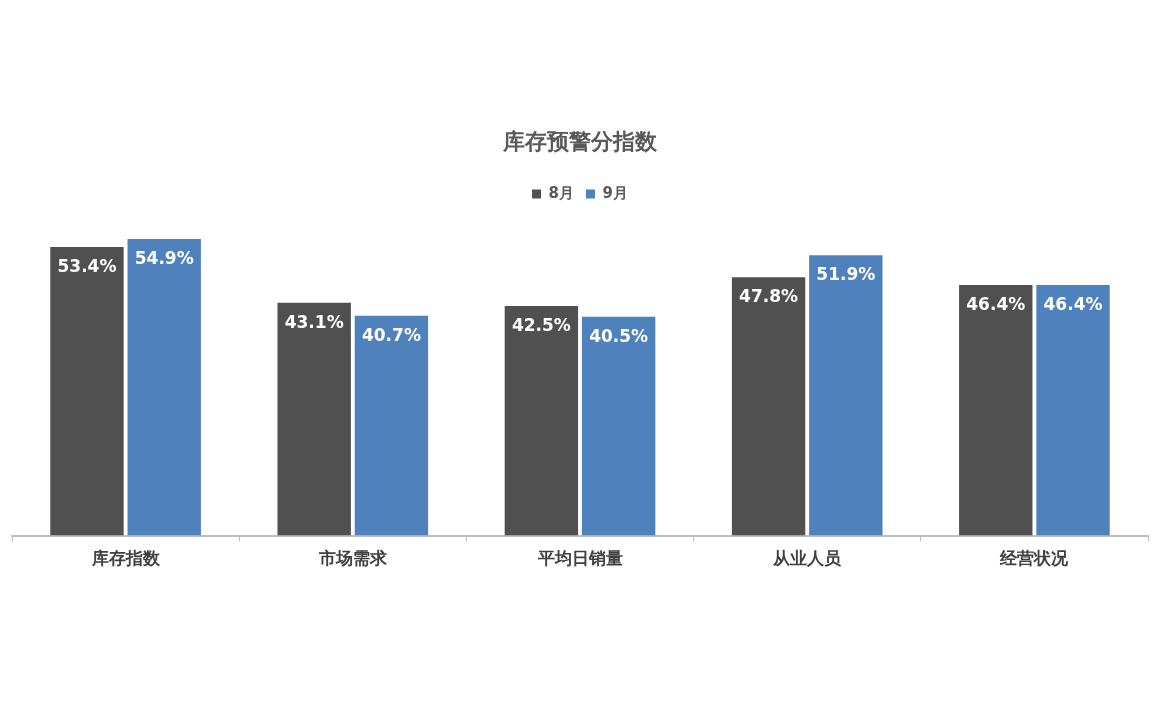  I want to click on data-label: 54.9%, so click(164, 257).